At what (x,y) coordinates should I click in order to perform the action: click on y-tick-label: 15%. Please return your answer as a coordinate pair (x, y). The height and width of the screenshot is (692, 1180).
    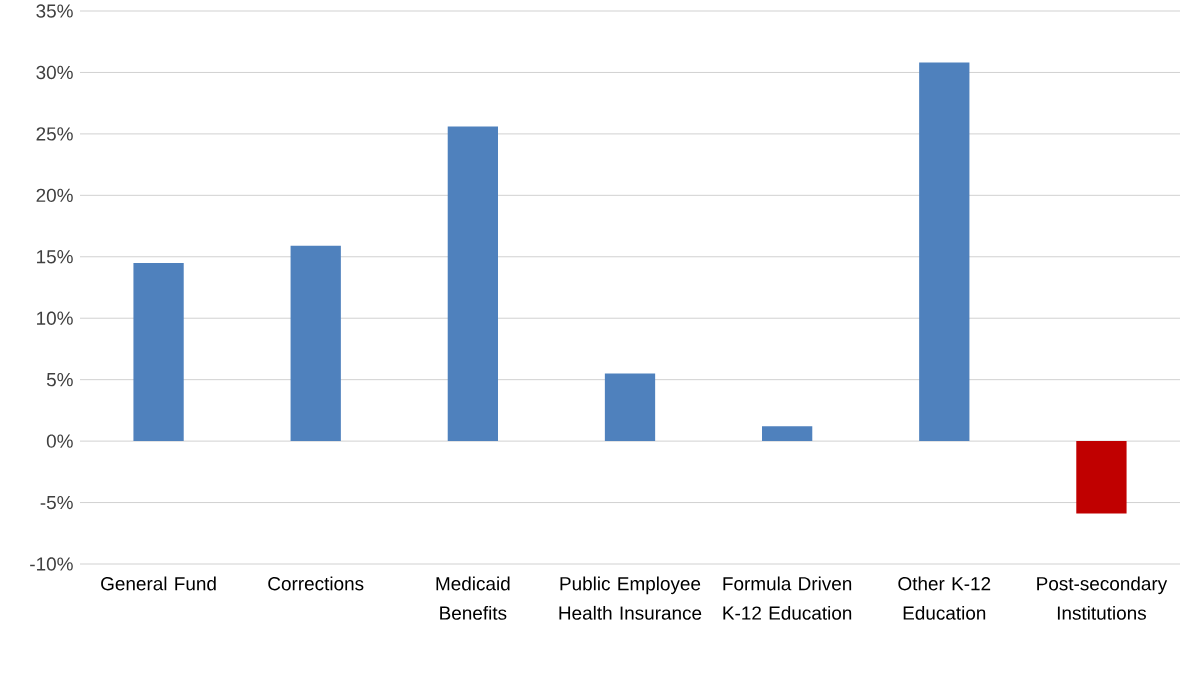
    Looking at the image, I should click on (55, 257).